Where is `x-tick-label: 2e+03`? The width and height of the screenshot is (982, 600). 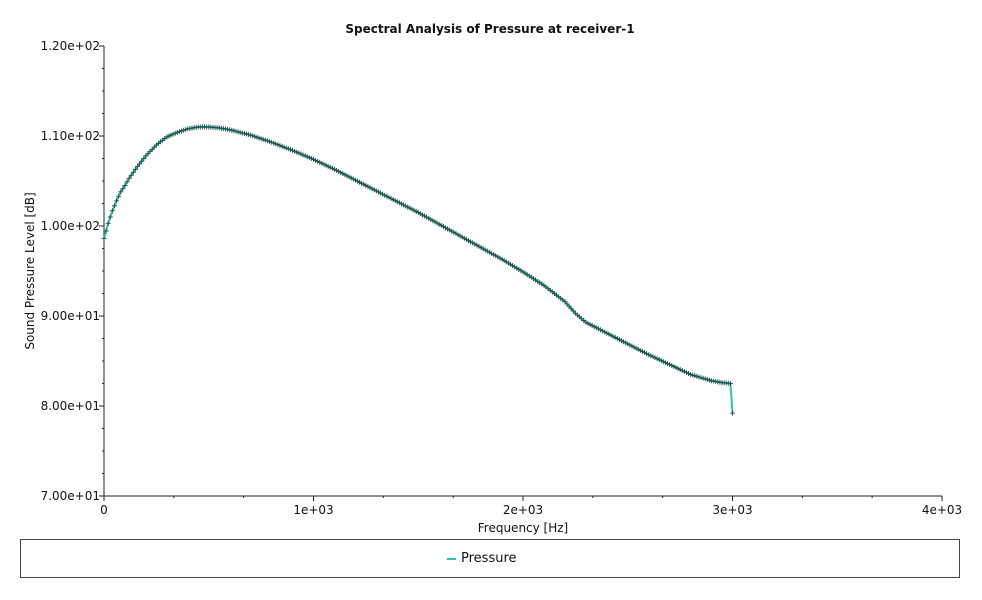
x-tick-label: 2e+03 is located at coordinates (523, 510).